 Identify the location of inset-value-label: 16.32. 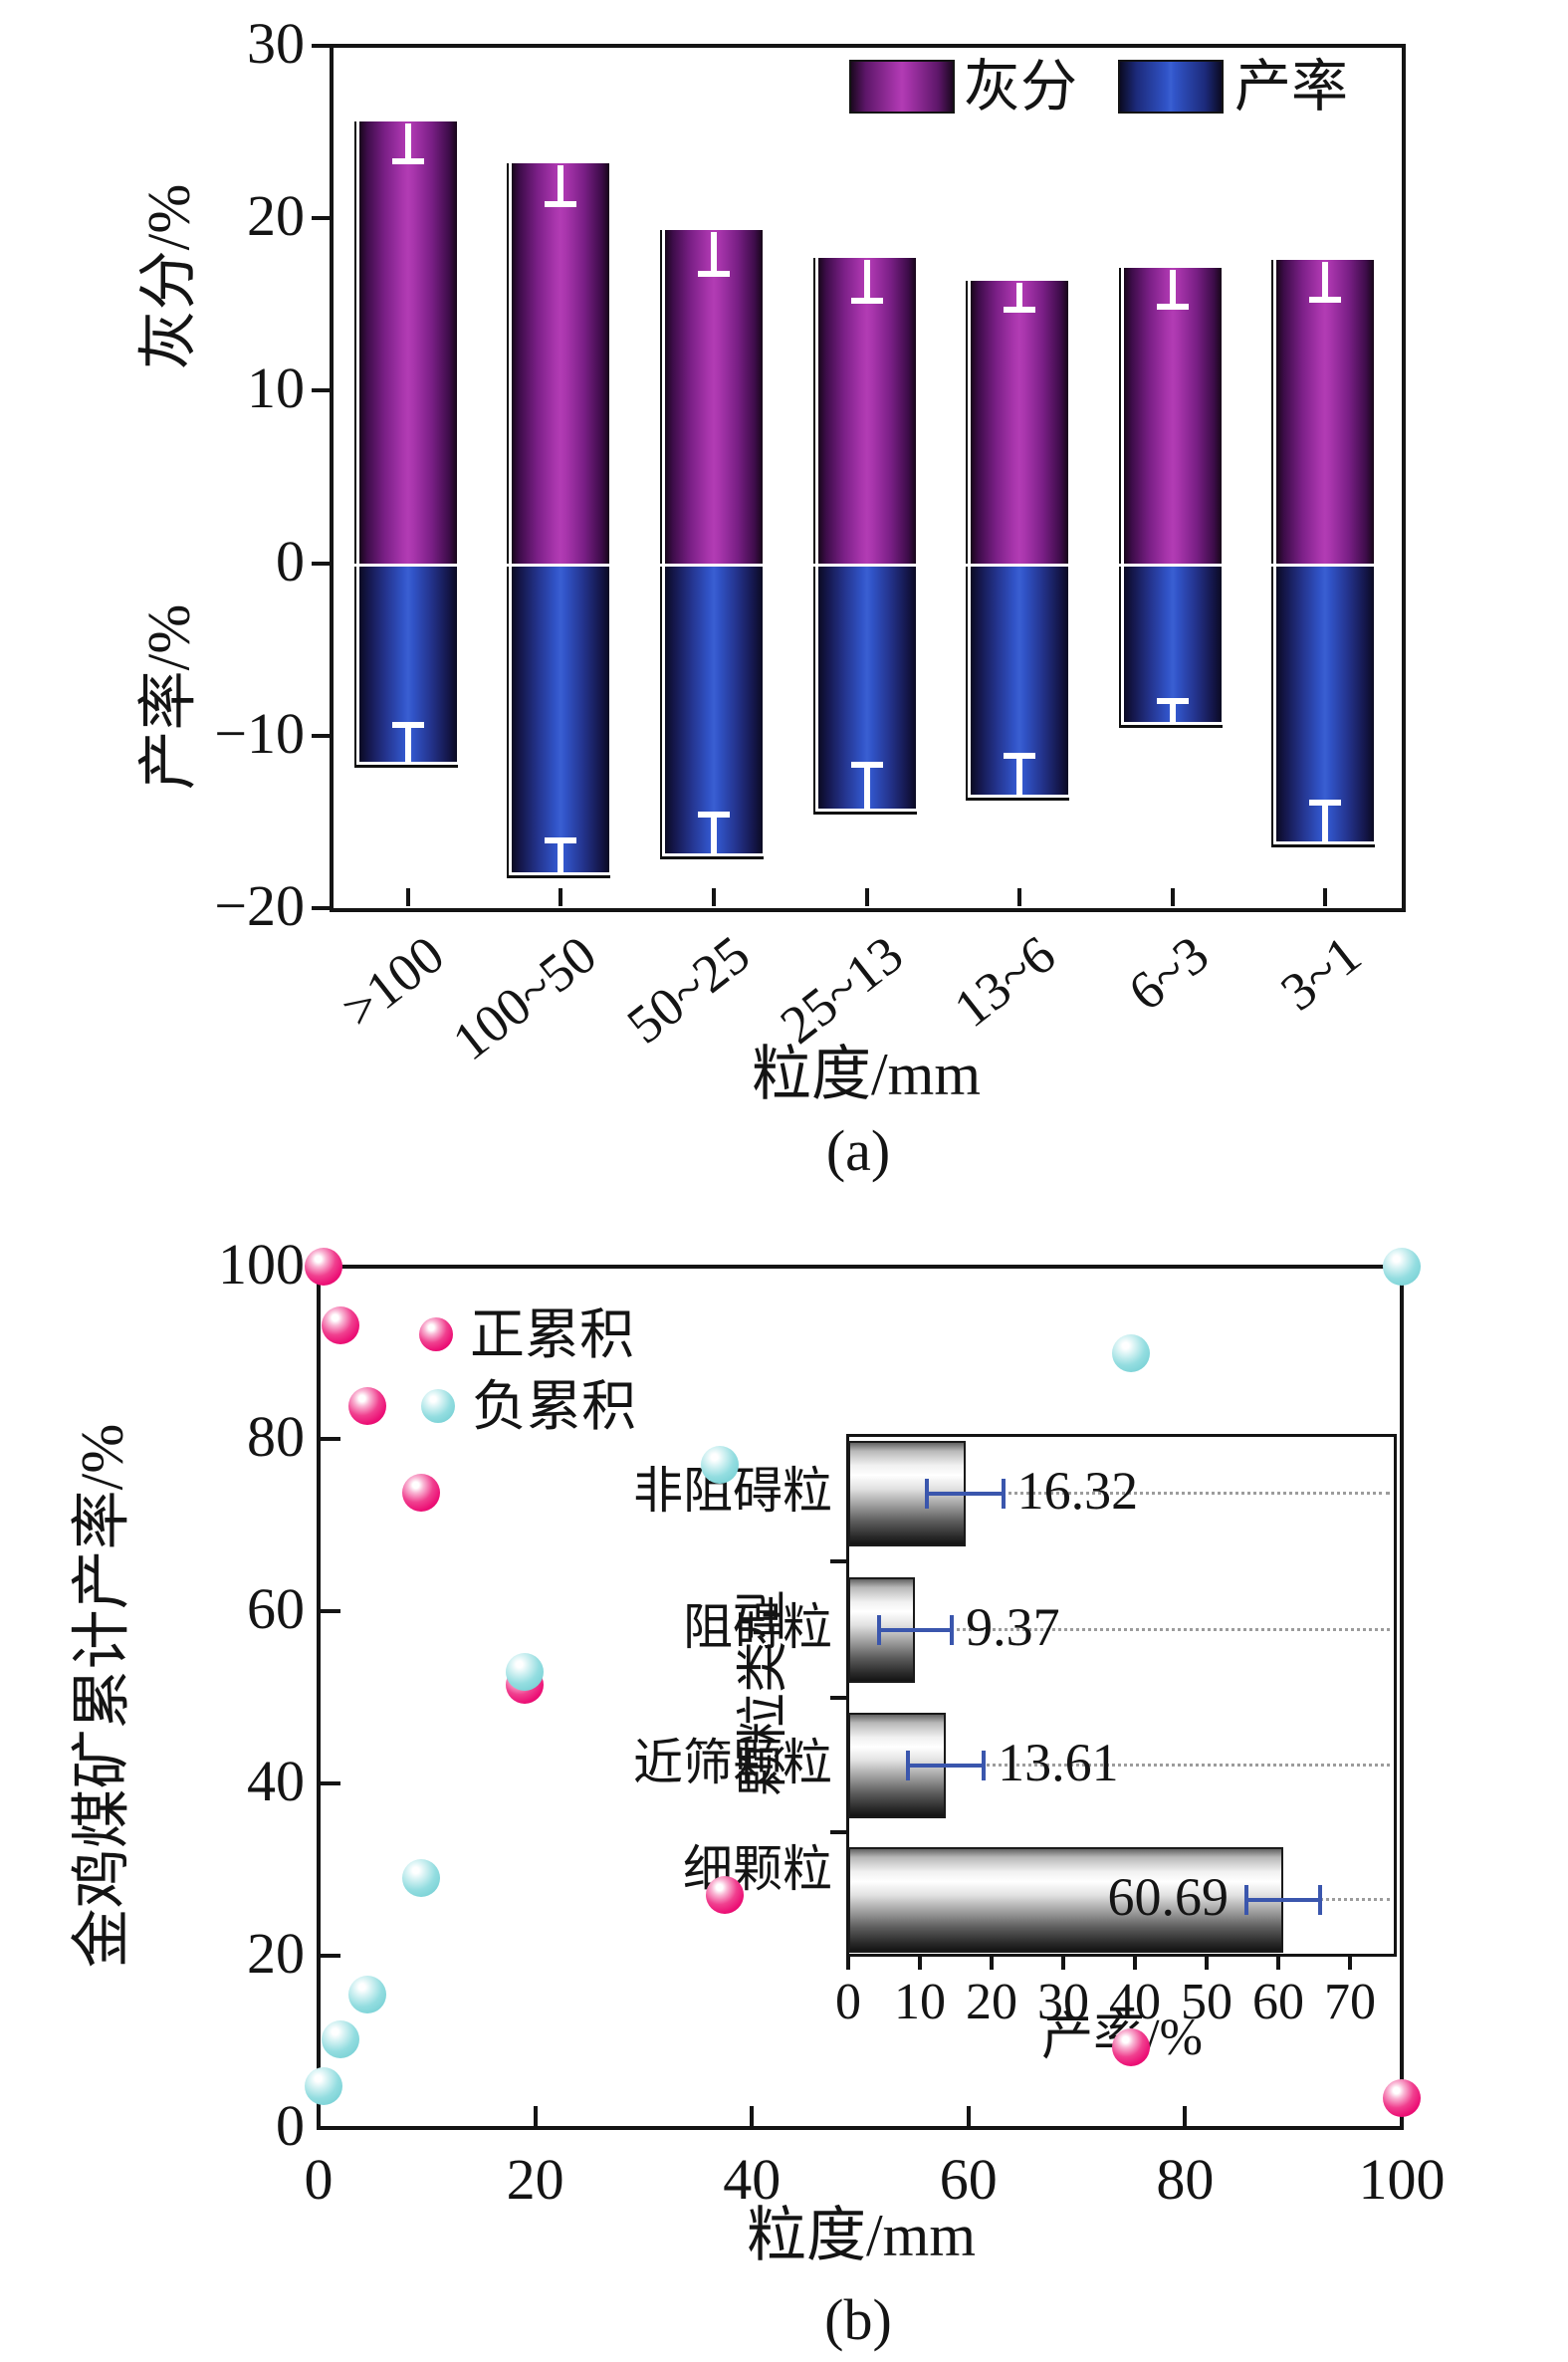
(1077, 1491).